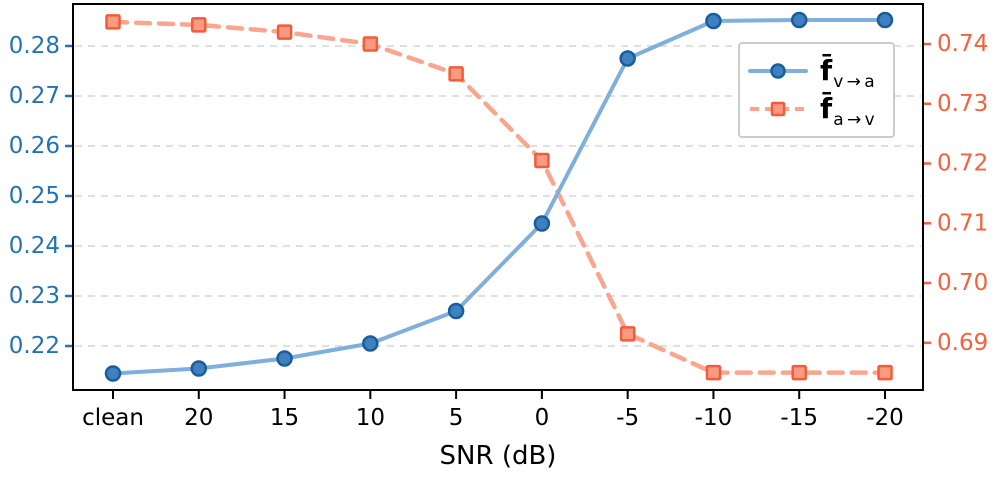  I want to click on y-axis-left: 0.28 0.27 0.26 0.25 0.24 0.23 0.22, so click(41, 196).